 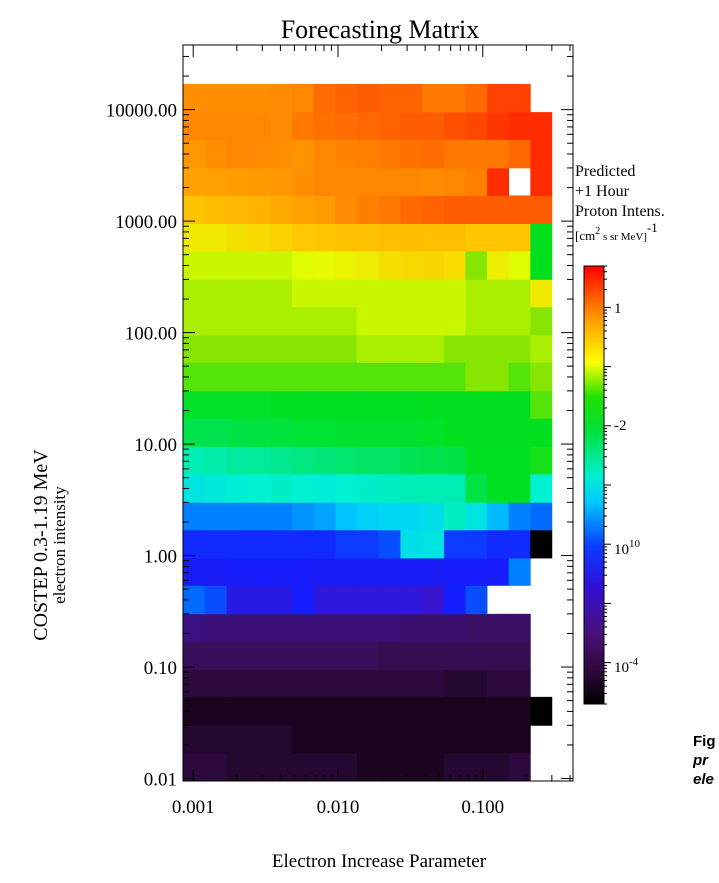 I want to click on colorbar-units: [cm2 s sr MeV]-1, so click(x=616, y=231).